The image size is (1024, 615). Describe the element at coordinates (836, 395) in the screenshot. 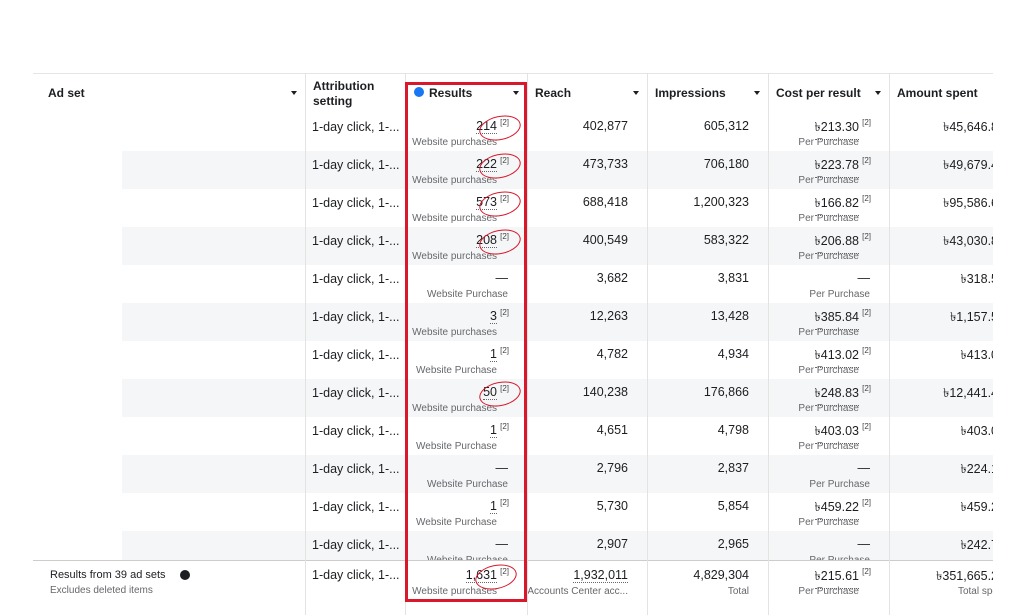

I see `cost-per-result: ৳248.83` at that location.